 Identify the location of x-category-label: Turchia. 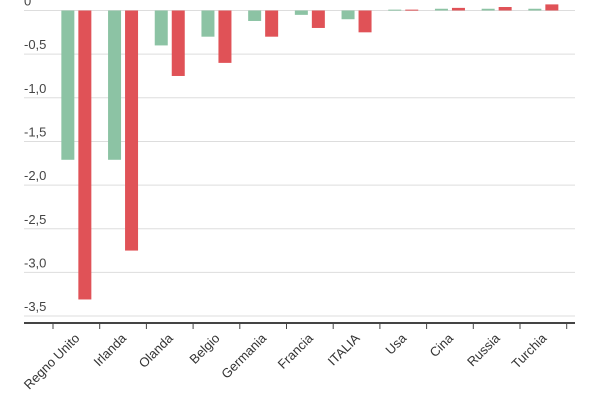
(529, 350).